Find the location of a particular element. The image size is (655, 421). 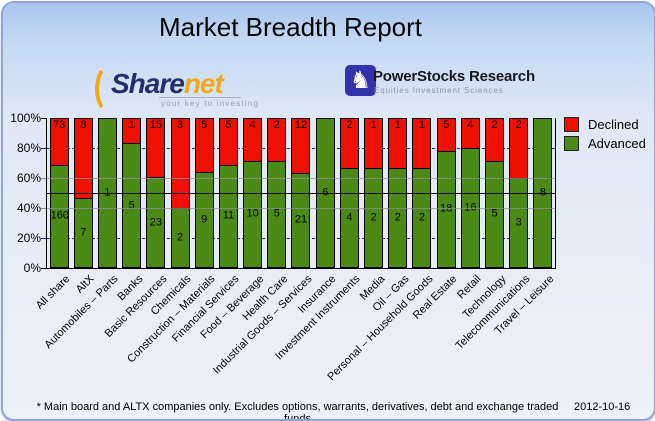

chess-knight-icon: ♞ is located at coordinates (360, 80).